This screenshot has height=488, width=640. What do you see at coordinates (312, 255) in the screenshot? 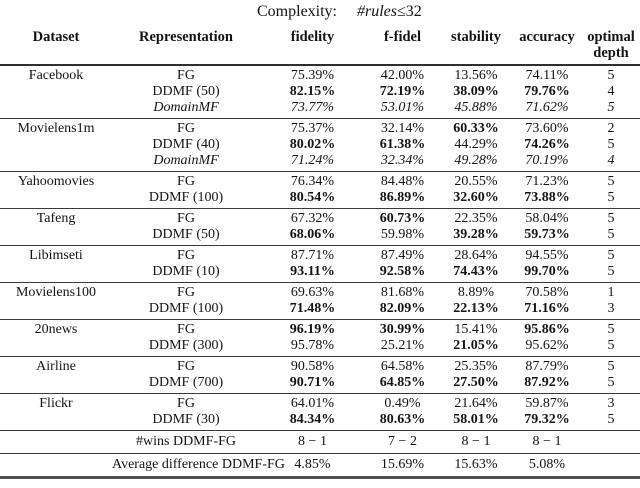
I see `fidelity-value: 87.71%` at bounding box center [312, 255].